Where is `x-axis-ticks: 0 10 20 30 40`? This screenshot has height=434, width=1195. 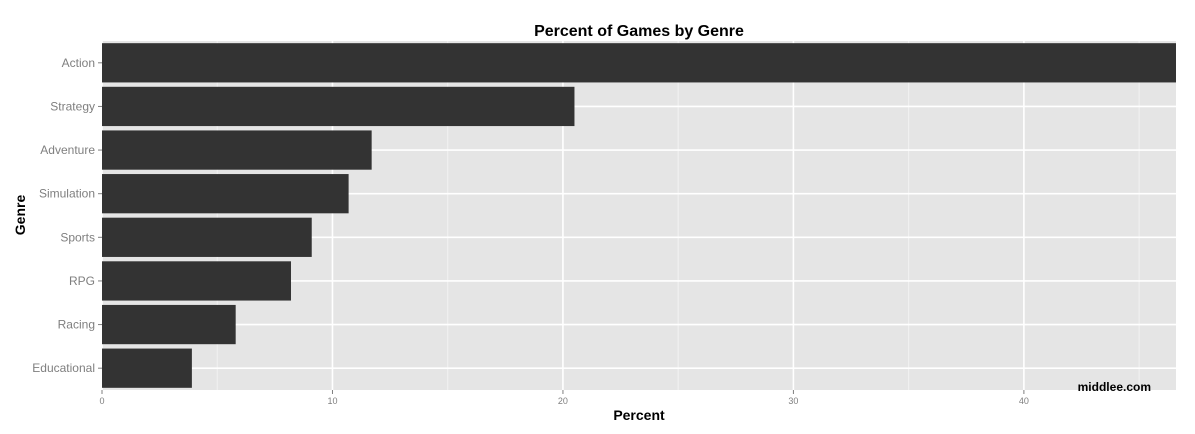
x-axis-ticks: 0 10 20 30 40 is located at coordinates (564, 398).